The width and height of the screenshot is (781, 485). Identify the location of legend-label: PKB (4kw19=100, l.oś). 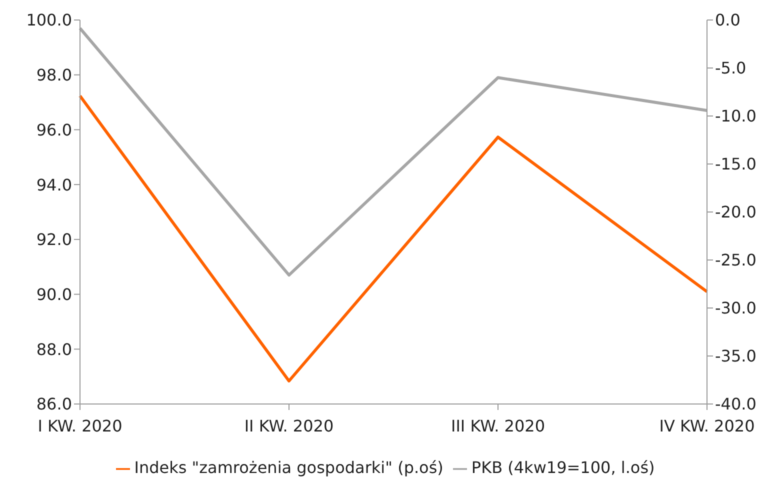
(563, 467).